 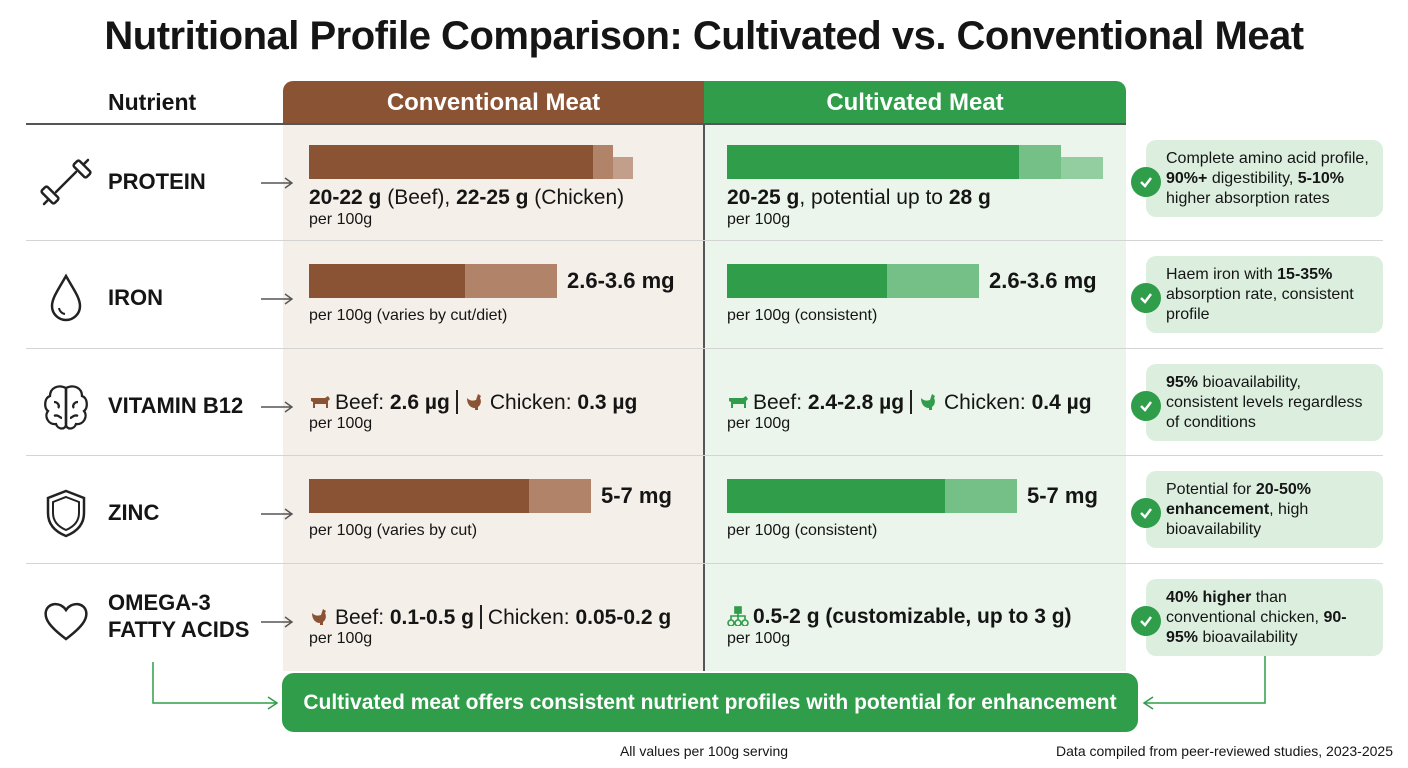 What do you see at coordinates (1305, 274) in the screenshot?
I see `highlight-text: 15-35%` at bounding box center [1305, 274].